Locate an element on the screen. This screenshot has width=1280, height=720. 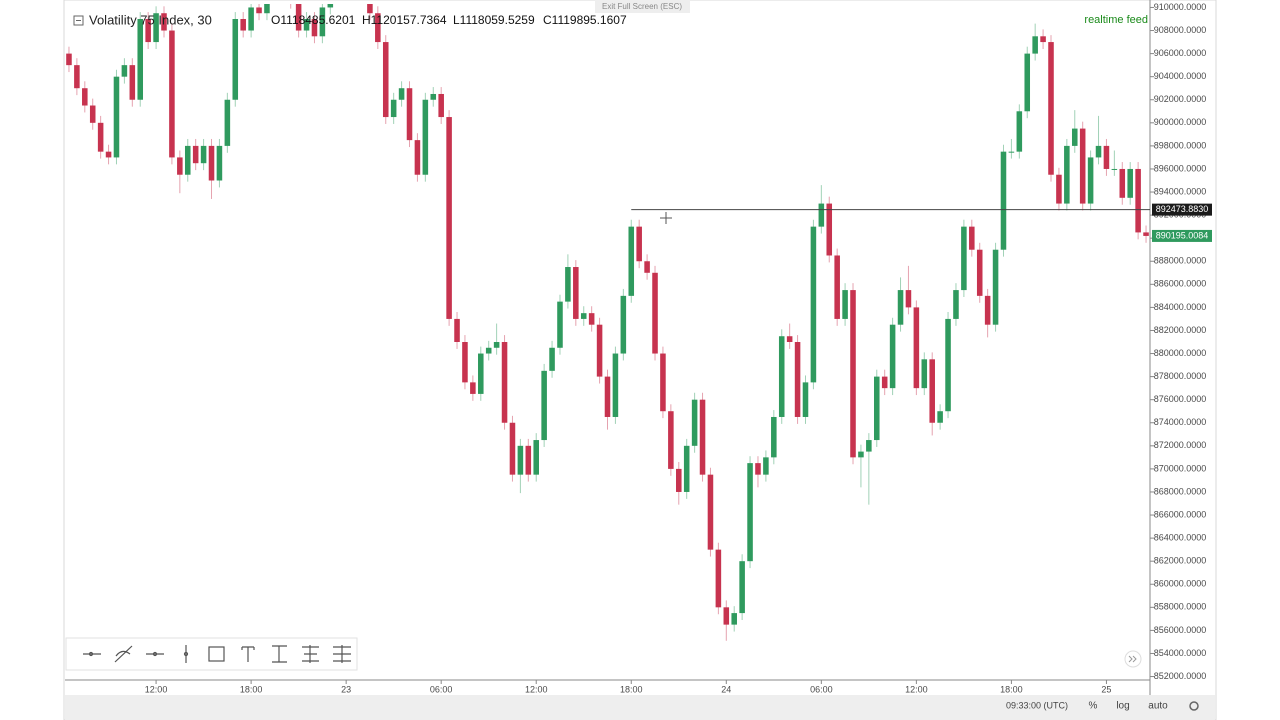
y-tick-label: 872000.0000 is located at coordinates (1180, 445).